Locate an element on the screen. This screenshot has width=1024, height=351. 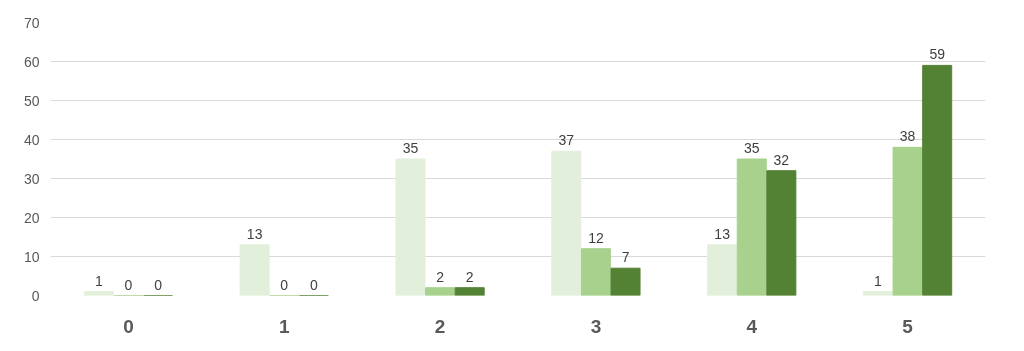
y-tick-label: 50 is located at coordinates (31, 100).